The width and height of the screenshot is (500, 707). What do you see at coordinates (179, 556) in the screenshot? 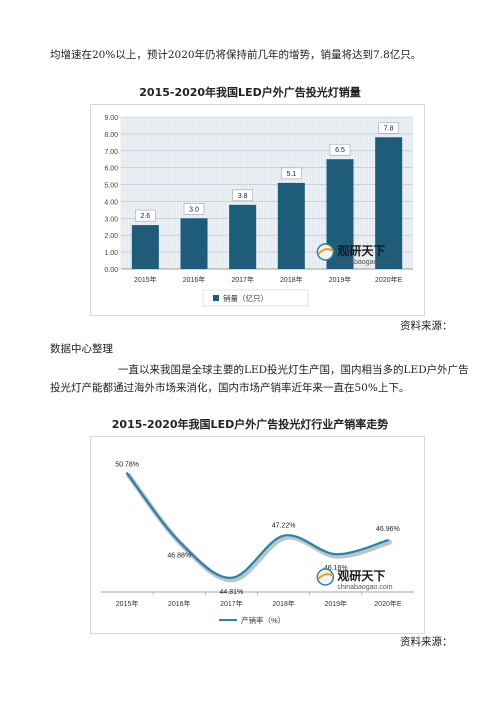
I see `data-label: 46.88%` at bounding box center [179, 556].